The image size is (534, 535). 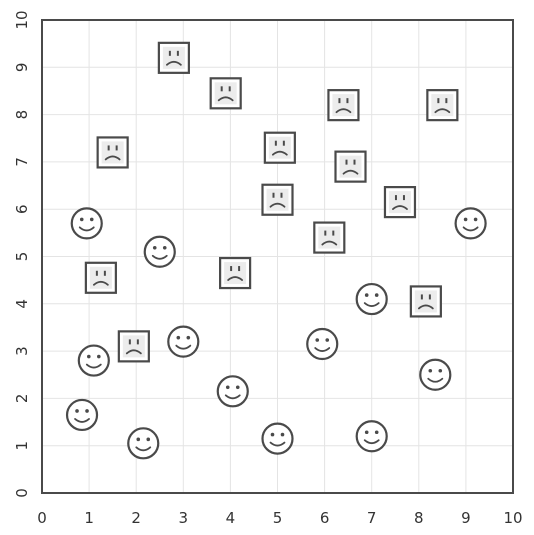 I want to click on x-tick-label: 2, so click(x=136, y=518).